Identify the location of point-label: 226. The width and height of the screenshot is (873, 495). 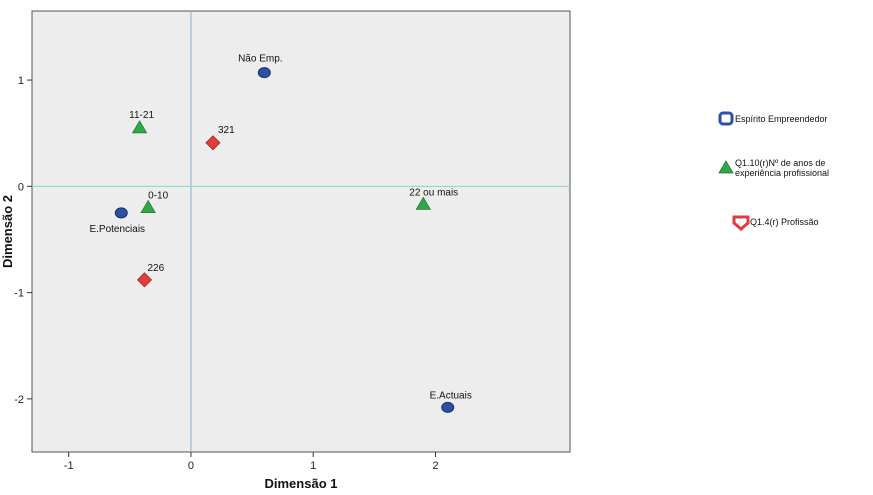
(155, 268).